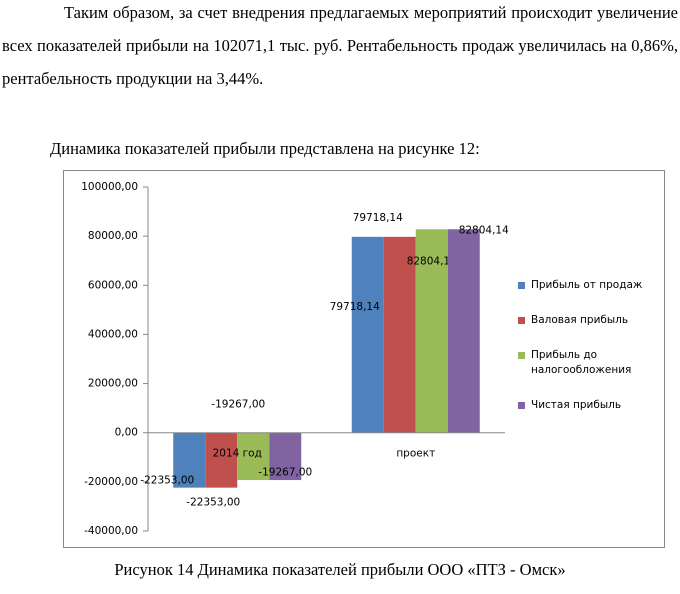 Image resolution: width=680 pixels, height=594 pixels. I want to click on legend-entry: Прибыль до налогообложения, so click(586, 363).